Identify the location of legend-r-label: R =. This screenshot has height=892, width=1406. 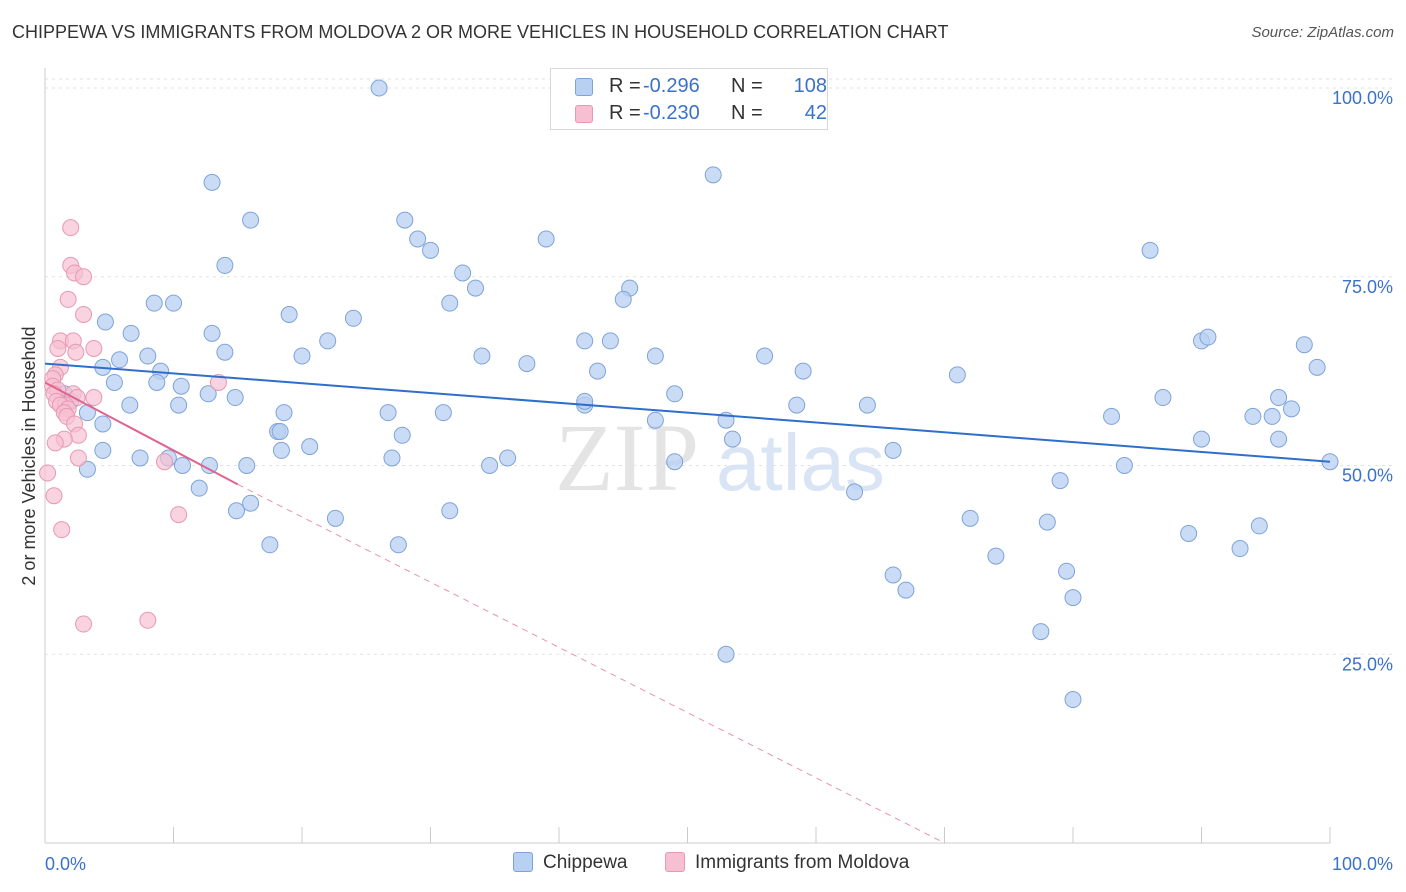
(625, 113).